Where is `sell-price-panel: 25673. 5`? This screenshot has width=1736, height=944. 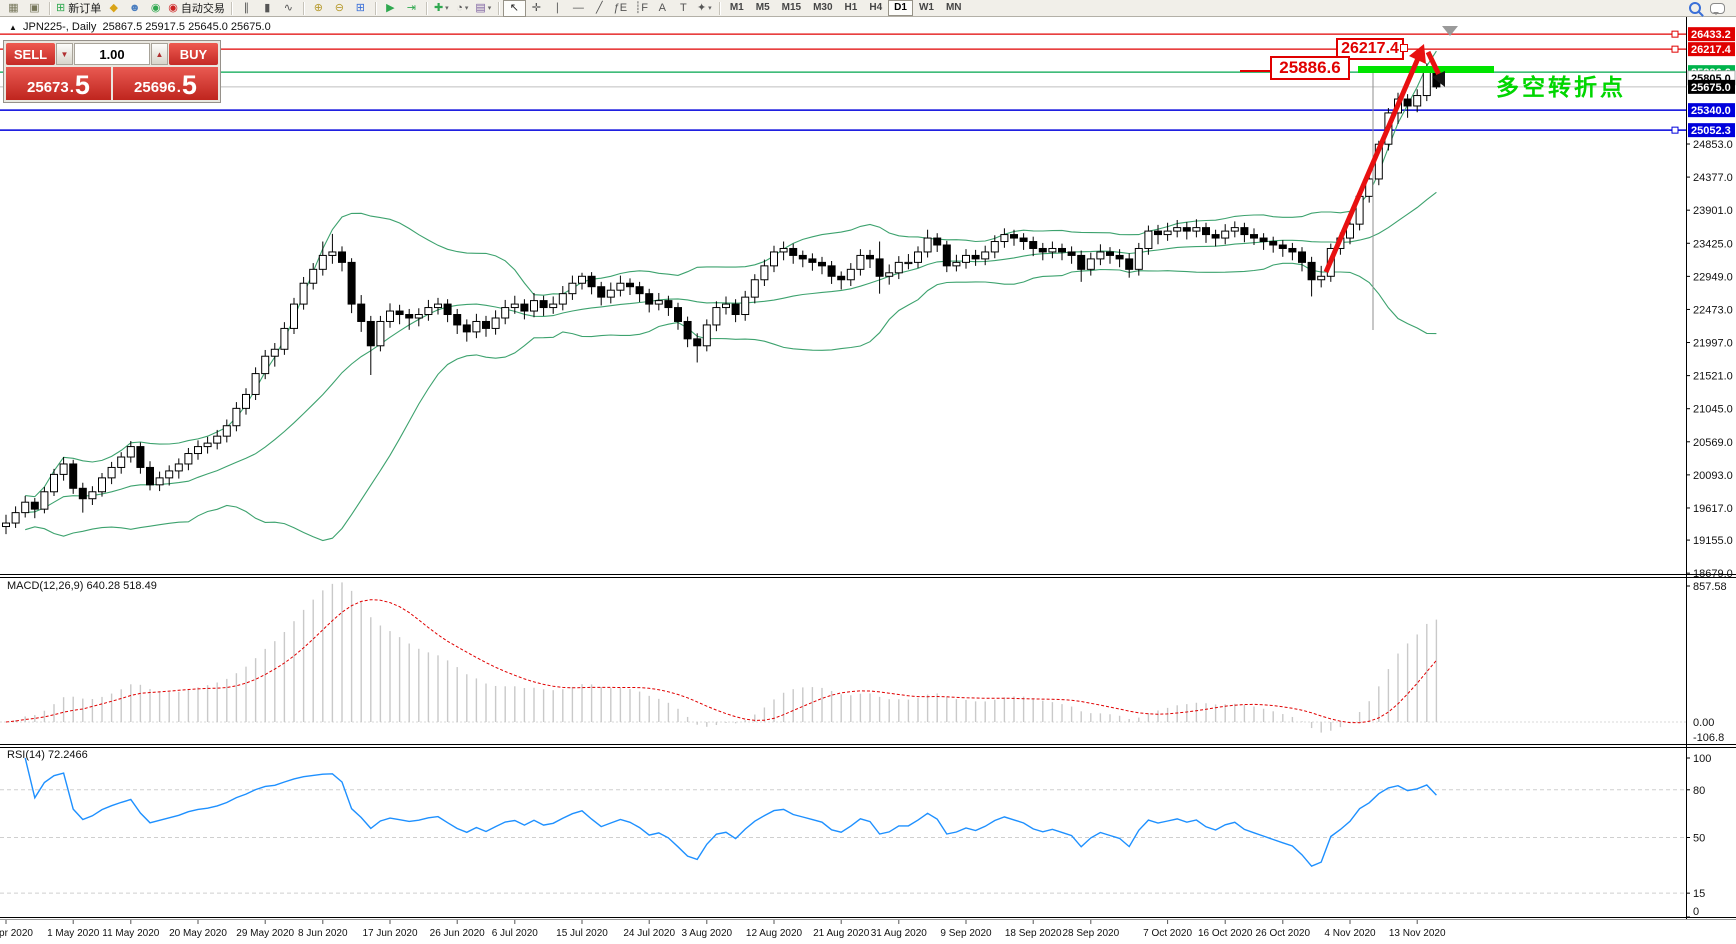 sell-price-panel: 25673. 5 is located at coordinates (58, 83).